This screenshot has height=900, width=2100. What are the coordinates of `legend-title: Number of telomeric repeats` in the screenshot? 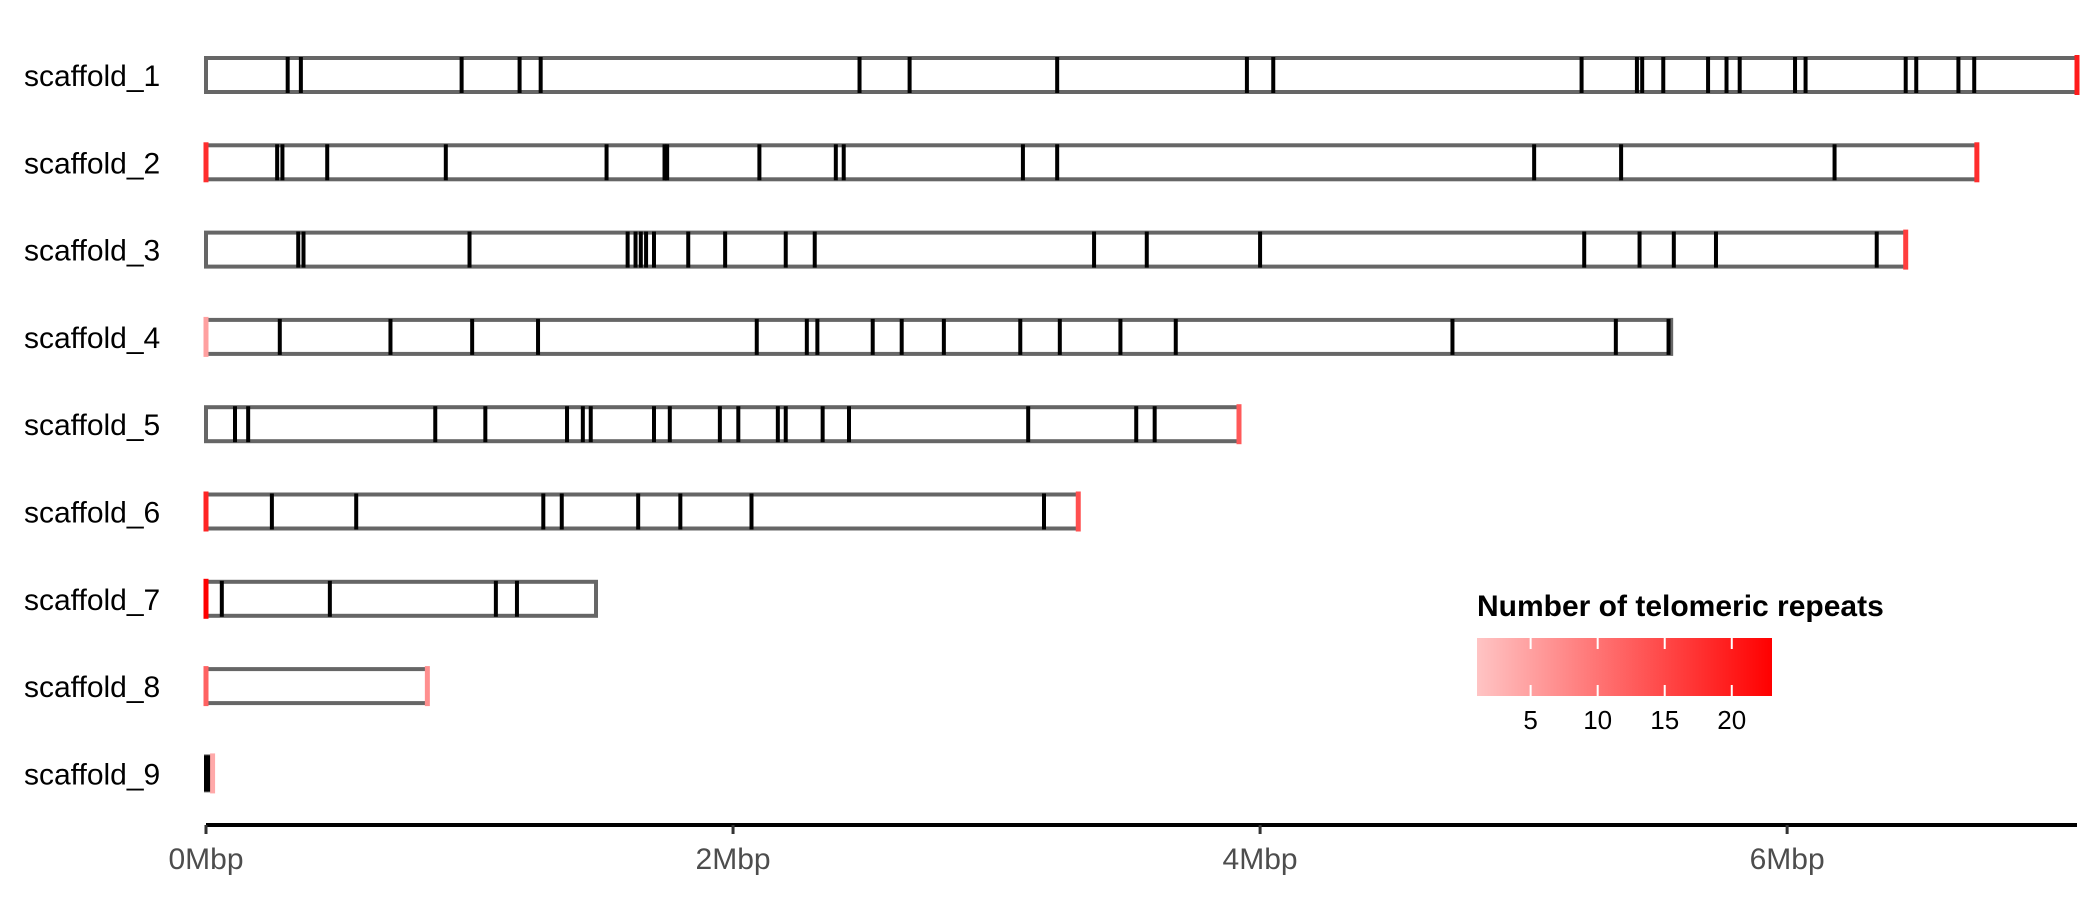 It's located at (1680, 606).